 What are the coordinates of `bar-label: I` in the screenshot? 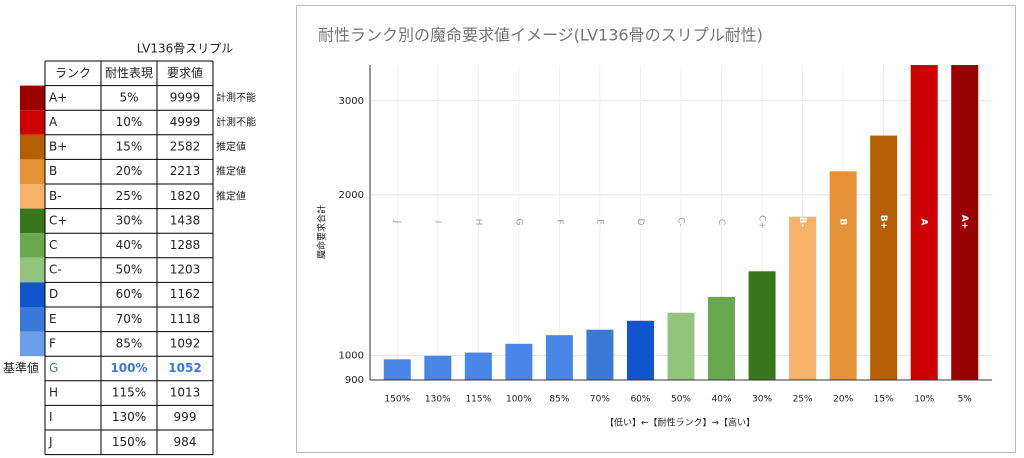 It's located at (437, 222).